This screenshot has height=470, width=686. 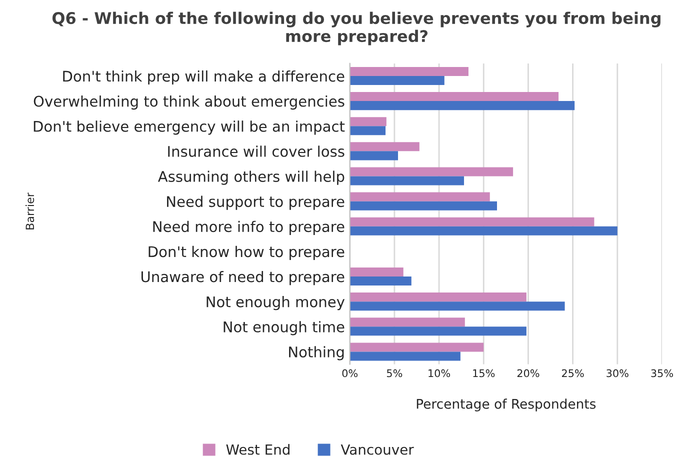 I want to click on chart-title: Q6 - Which of the following do you believe prevents you from being more prepared?, so click(x=356, y=29).